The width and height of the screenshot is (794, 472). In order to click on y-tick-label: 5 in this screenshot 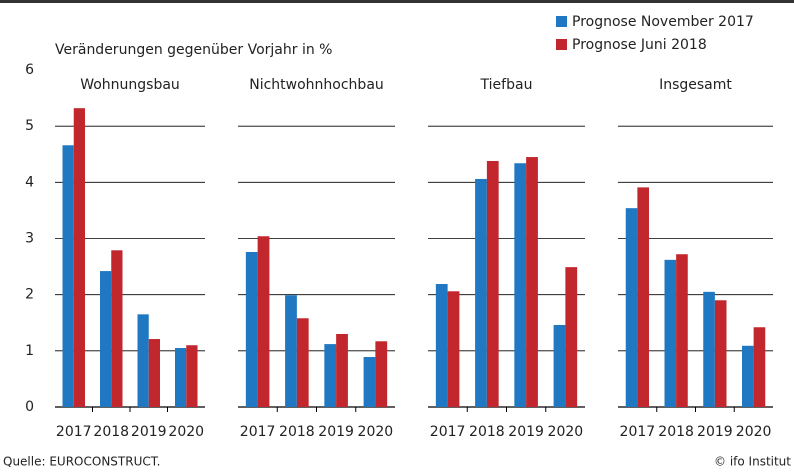, I will do `click(29, 126)`.